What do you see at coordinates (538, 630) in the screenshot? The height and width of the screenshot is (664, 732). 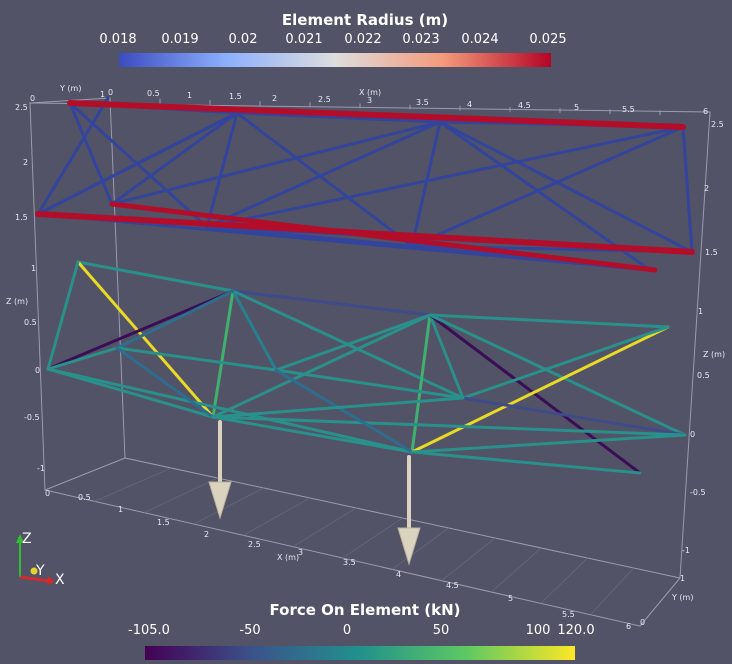 I see `force-tick: 100` at bounding box center [538, 630].